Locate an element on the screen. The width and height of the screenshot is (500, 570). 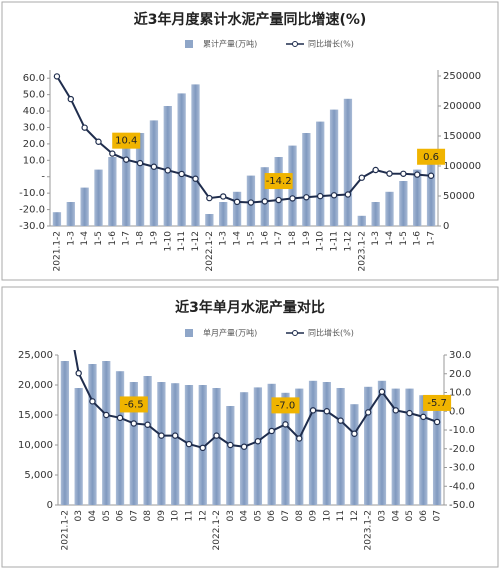
y-tick-label: -10.0 is located at coordinates (32, 193).